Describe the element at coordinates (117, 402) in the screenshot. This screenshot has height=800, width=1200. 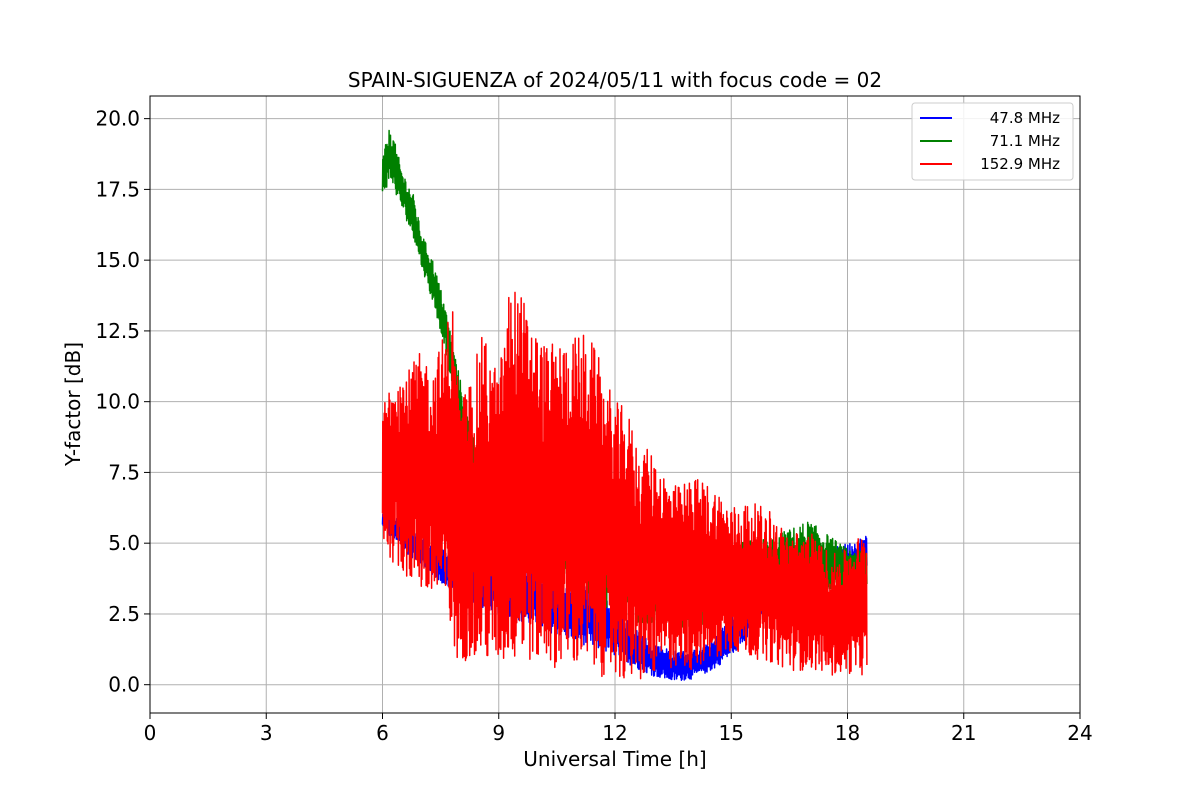
I see `y-tick-label: 10.0` at that location.